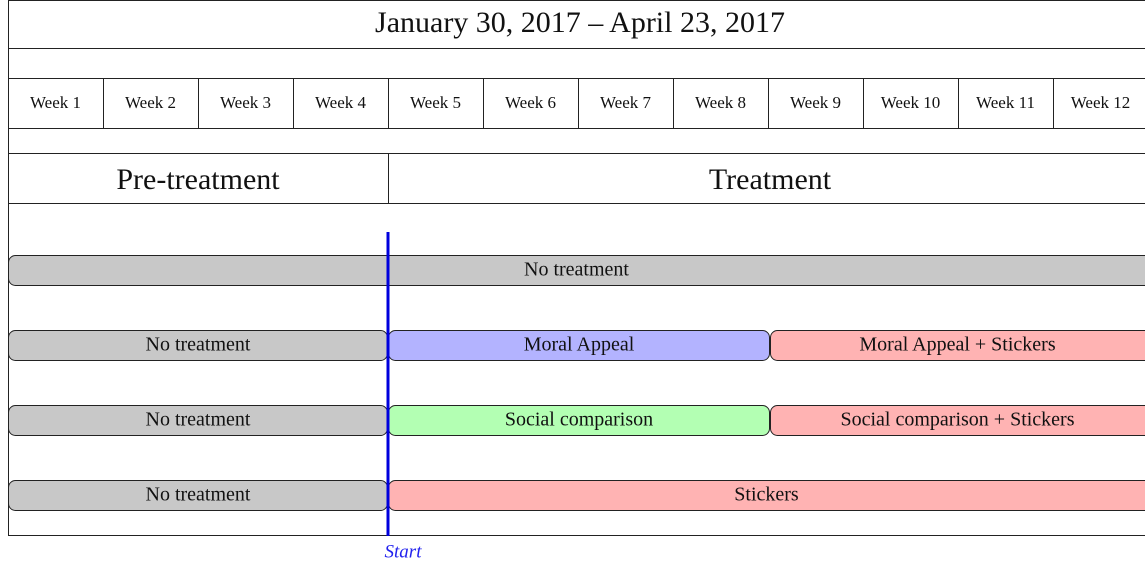  What do you see at coordinates (626, 102) in the screenshot?
I see `week-label: Week 7` at bounding box center [626, 102].